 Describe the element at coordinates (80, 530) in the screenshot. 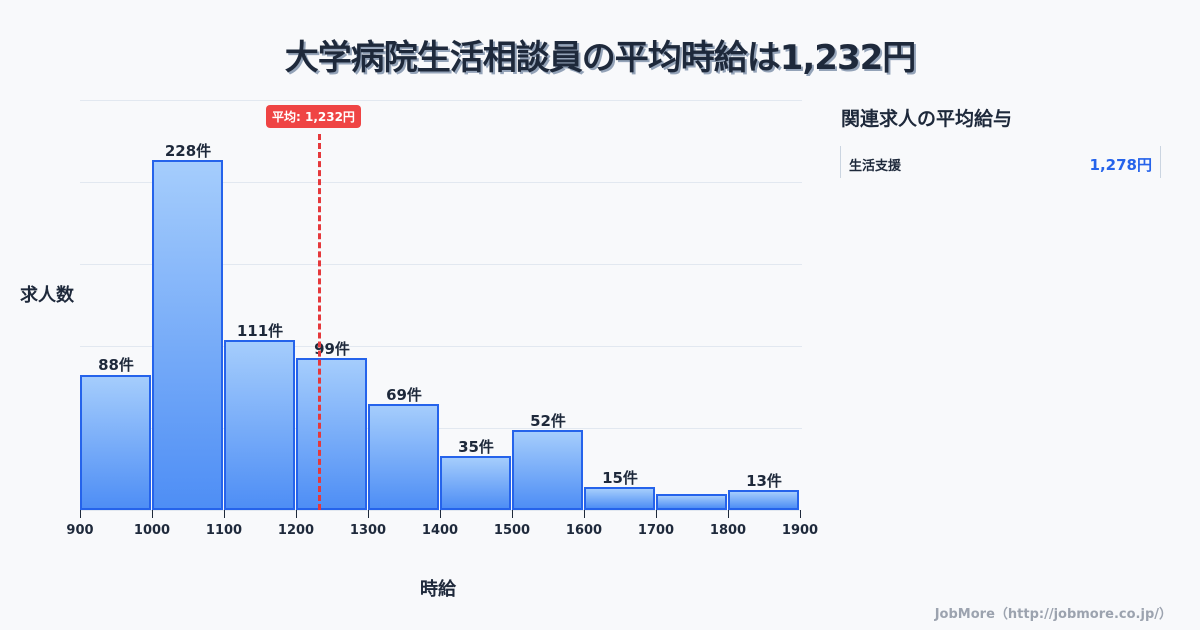

I see `x-tick-label: 900` at that location.